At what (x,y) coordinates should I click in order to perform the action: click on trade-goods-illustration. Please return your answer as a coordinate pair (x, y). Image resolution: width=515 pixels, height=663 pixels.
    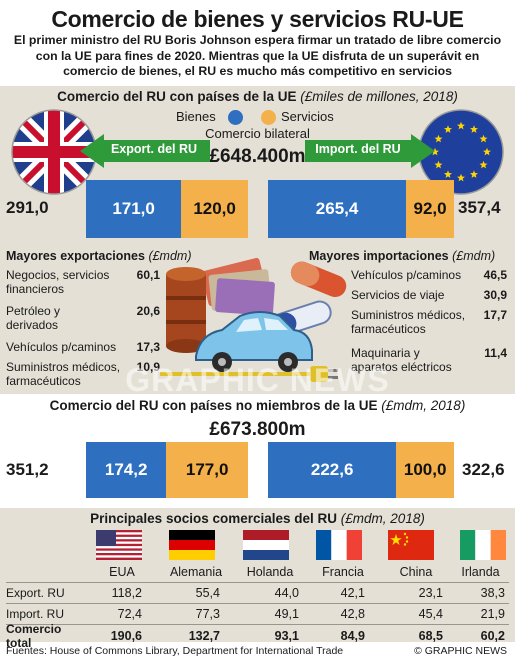
    Looking at the image, I should click on (253, 319).